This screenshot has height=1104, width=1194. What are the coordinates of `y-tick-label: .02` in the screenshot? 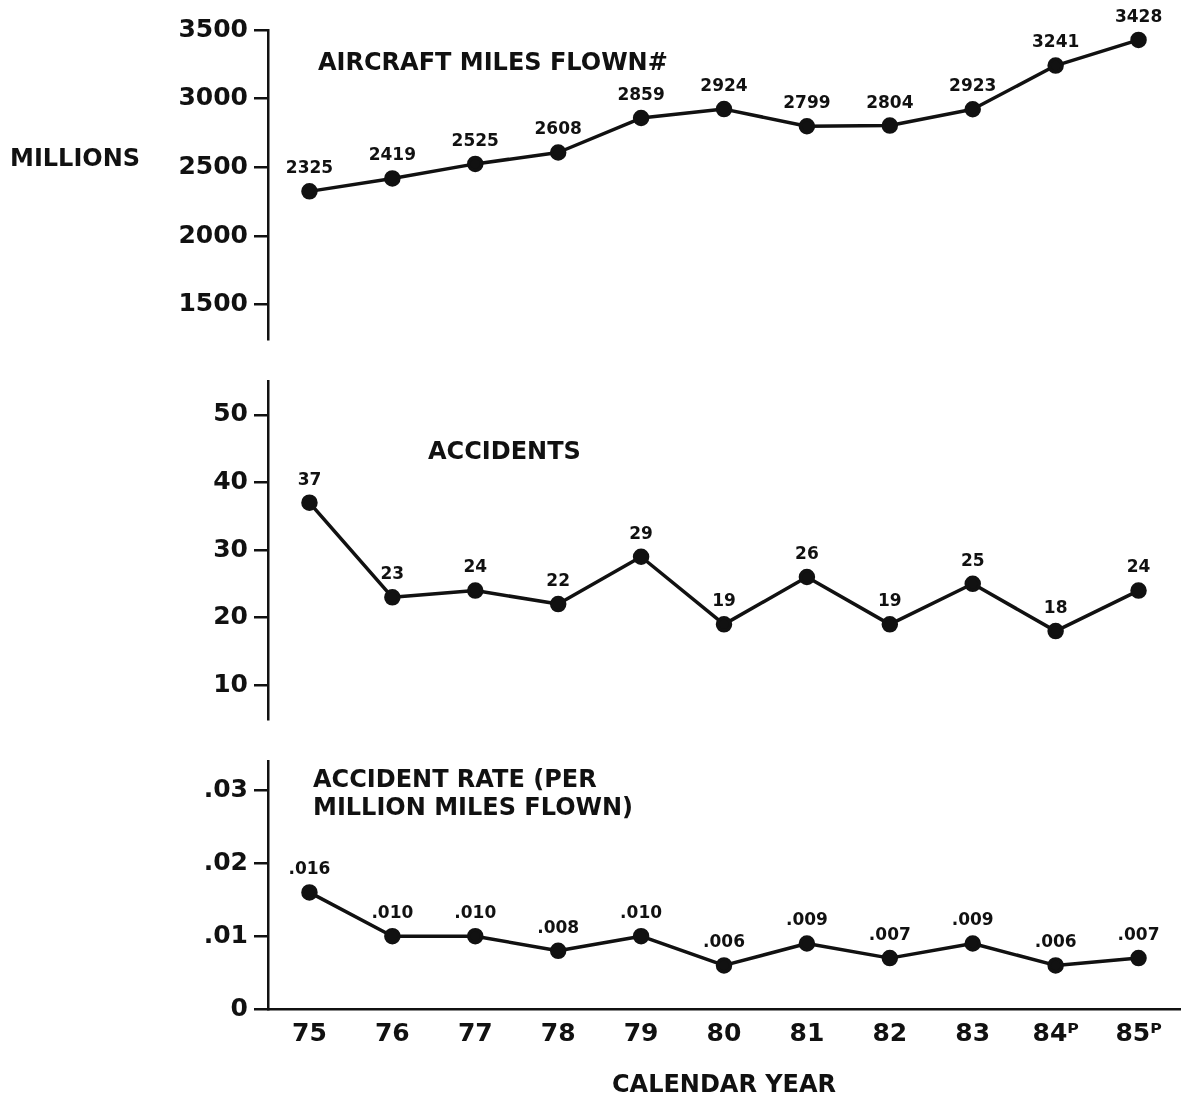 It's located at (225, 861).